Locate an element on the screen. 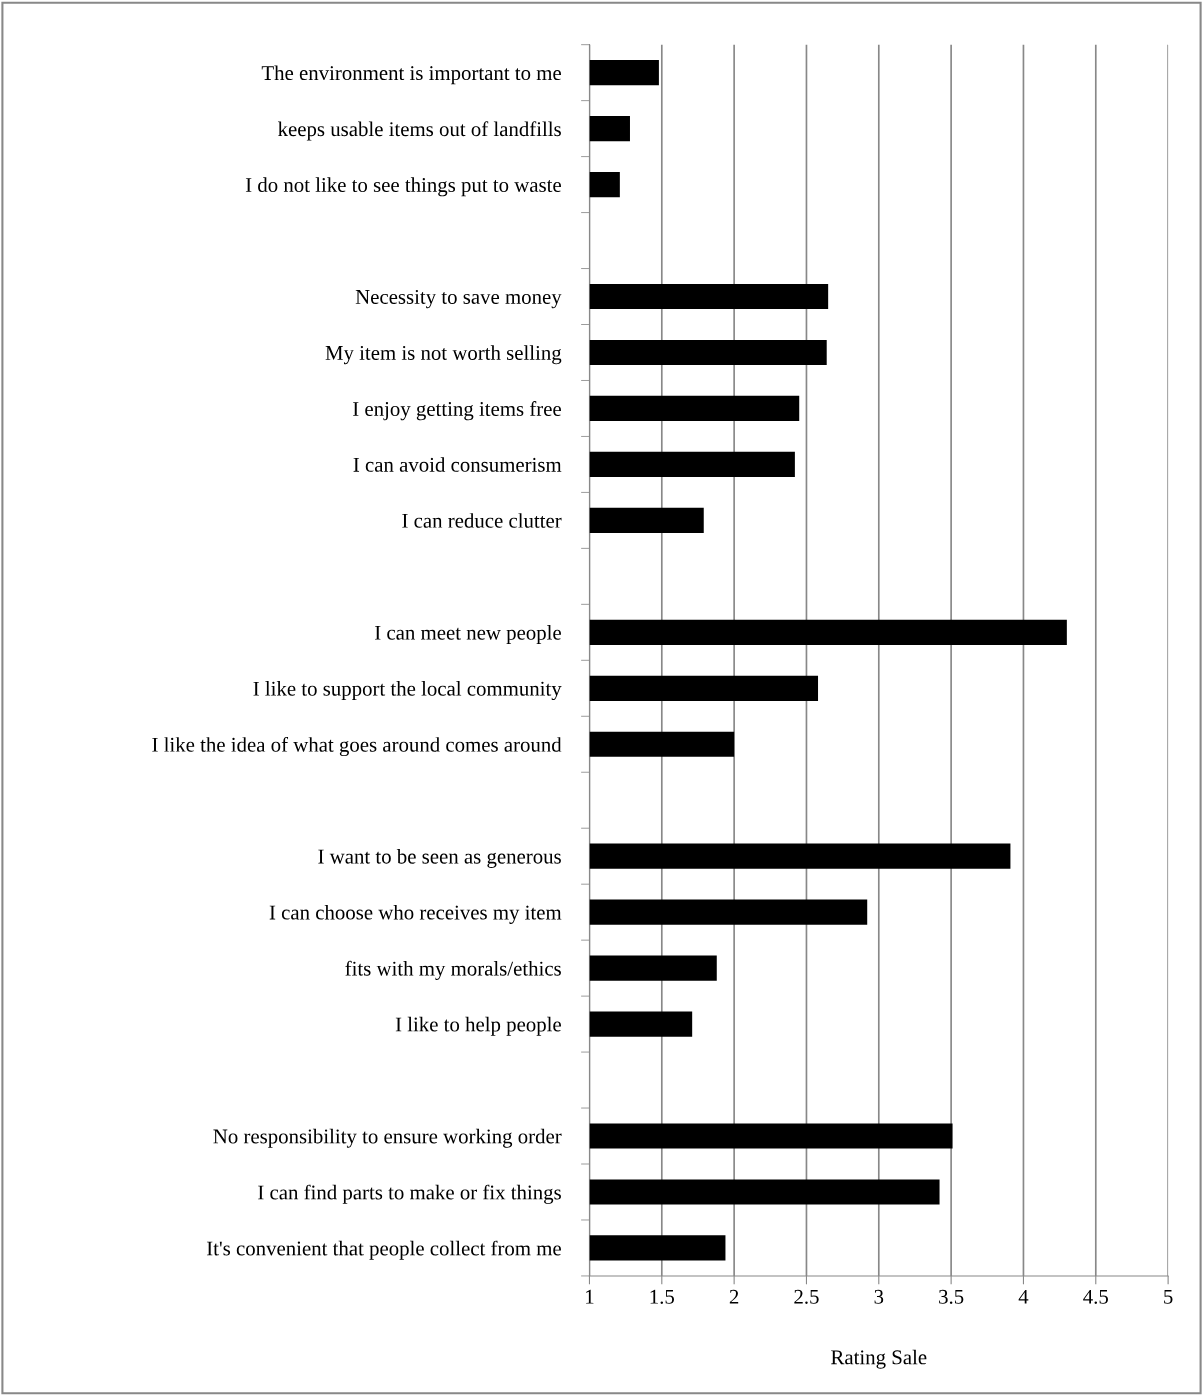  y-tick-label: The environment is important to me is located at coordinates (411, 75).